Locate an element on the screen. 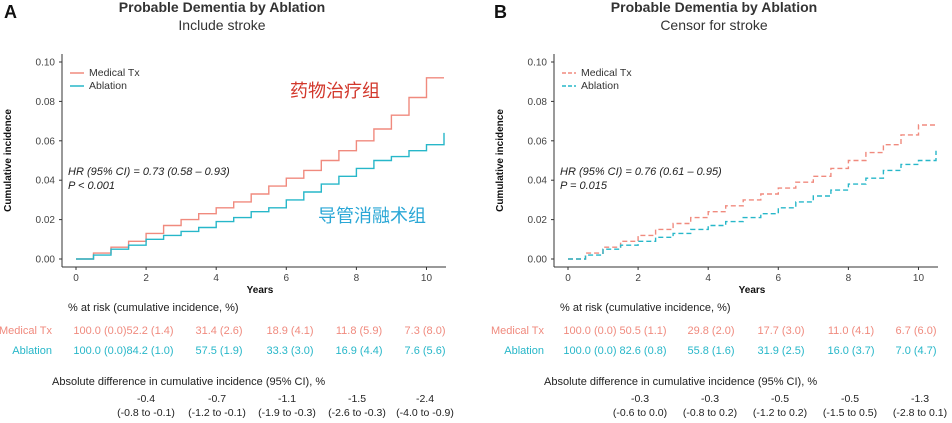 The width and height of the screenshot is (952, 423). difference-estimate: -0.7 is located at coordinates (217, 399).